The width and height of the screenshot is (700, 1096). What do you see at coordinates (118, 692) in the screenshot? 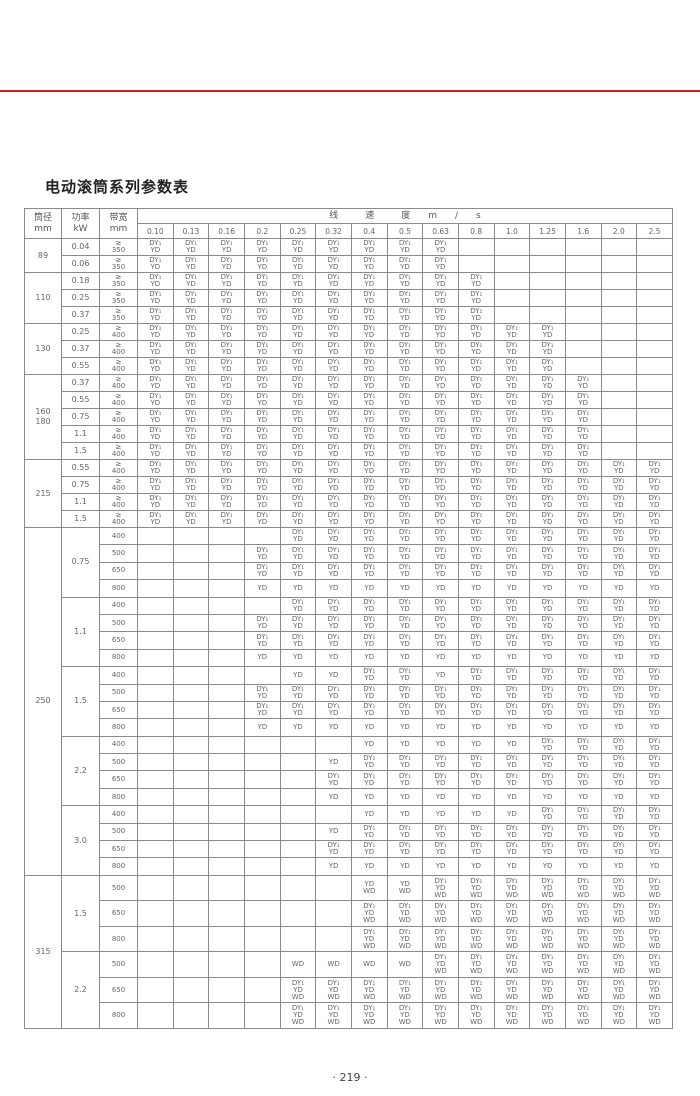
I see `belt-width-cell: 500` at bounding box center [118, 692].